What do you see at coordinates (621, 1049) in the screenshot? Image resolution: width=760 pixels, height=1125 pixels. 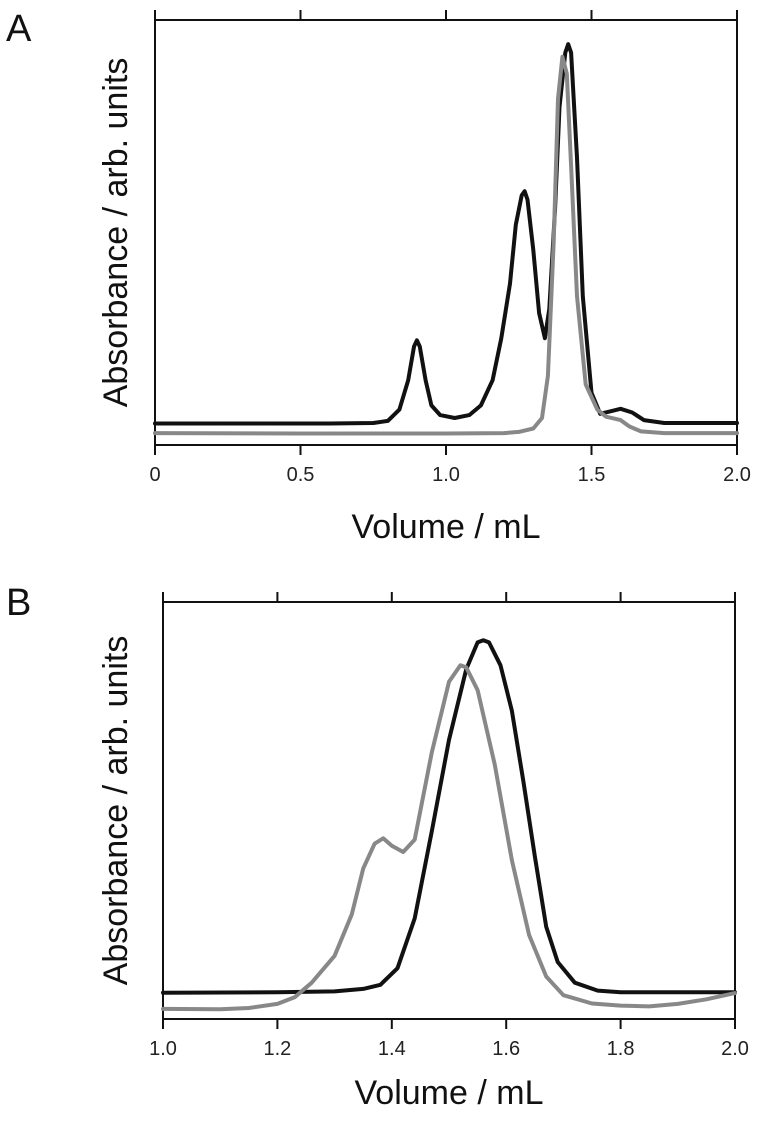 I see `x-tick-label-b-4: 1.8` at bounding box center [621, 1049].